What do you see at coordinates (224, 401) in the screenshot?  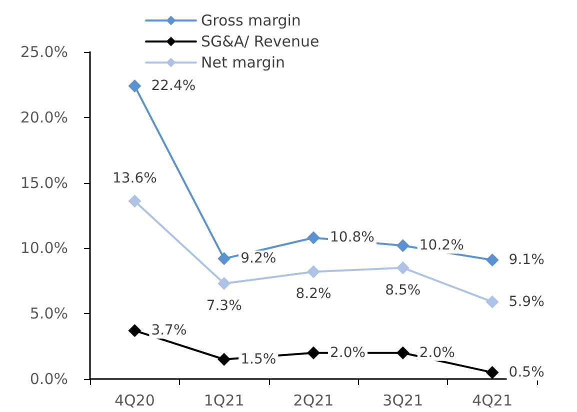 I see `x-tick-label: 1Q21` at bounding box center [224, 401].